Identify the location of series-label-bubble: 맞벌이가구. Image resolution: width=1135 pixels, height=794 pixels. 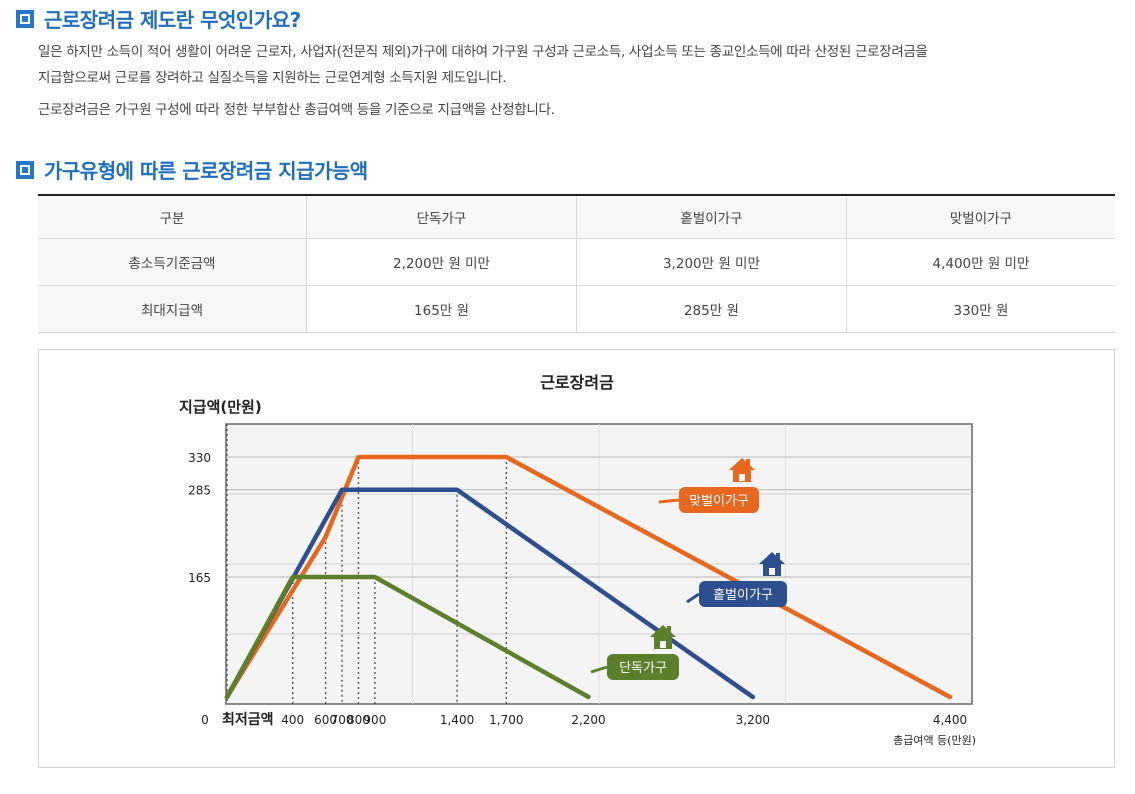
(708, 500).